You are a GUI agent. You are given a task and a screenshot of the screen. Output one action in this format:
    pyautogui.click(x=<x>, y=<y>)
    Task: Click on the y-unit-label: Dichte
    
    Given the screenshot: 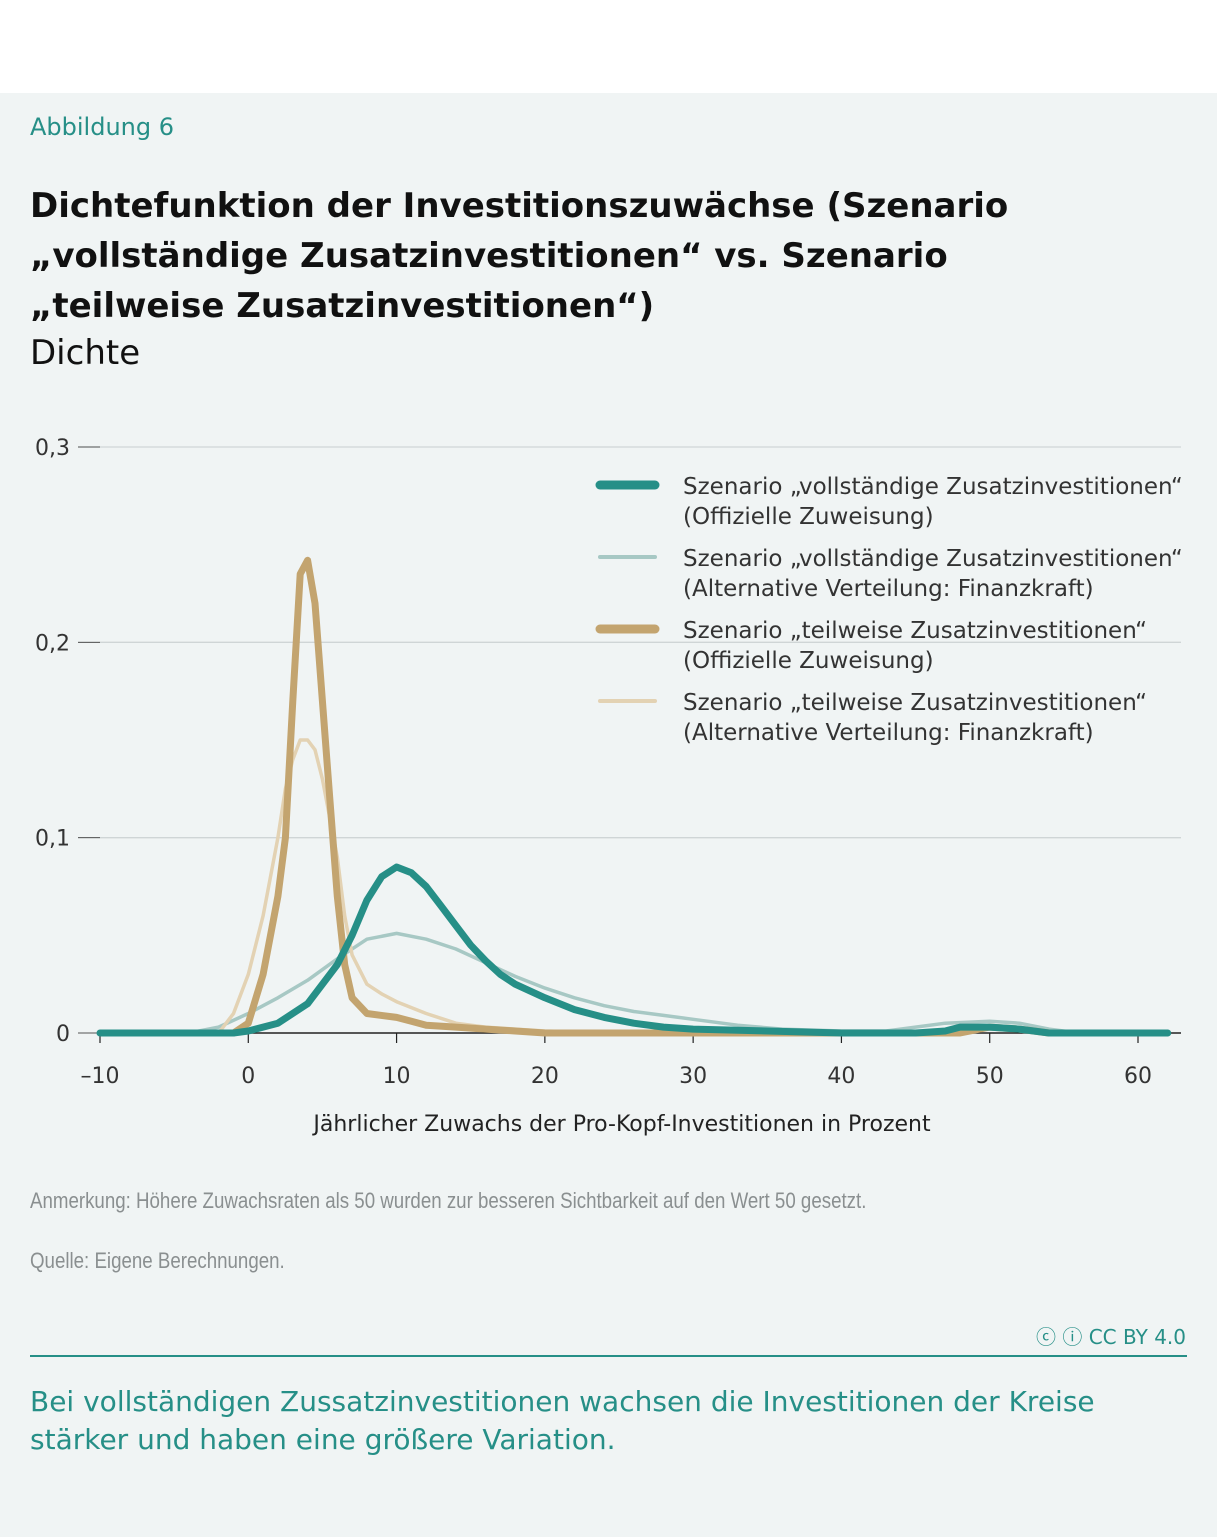 What is the action you would take?
    pyautogui.click(x=85, y=353)
    